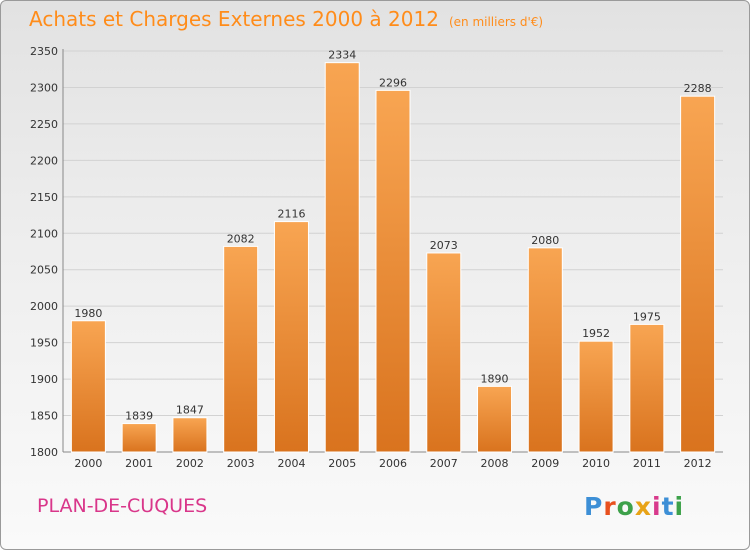 This screenshot has width=750, height=550. What do you see at coordinates (647, 316) in the screenshot?
I see `bar-value-label: 1975` at bounding box center [647, 316].